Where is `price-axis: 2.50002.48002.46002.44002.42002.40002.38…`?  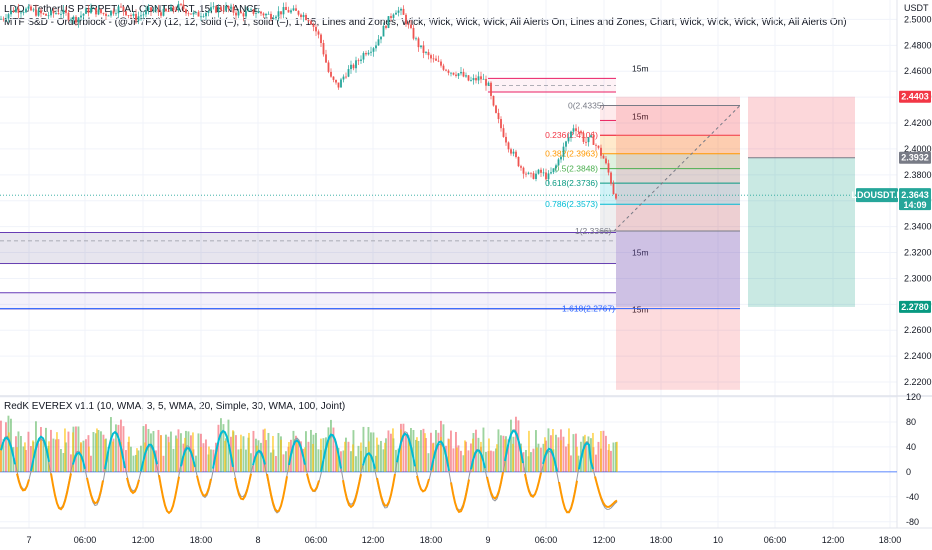 price-axis: 2.50002.48002.46002.44002.42002.40002.38… is located at coordinates (918, 265).